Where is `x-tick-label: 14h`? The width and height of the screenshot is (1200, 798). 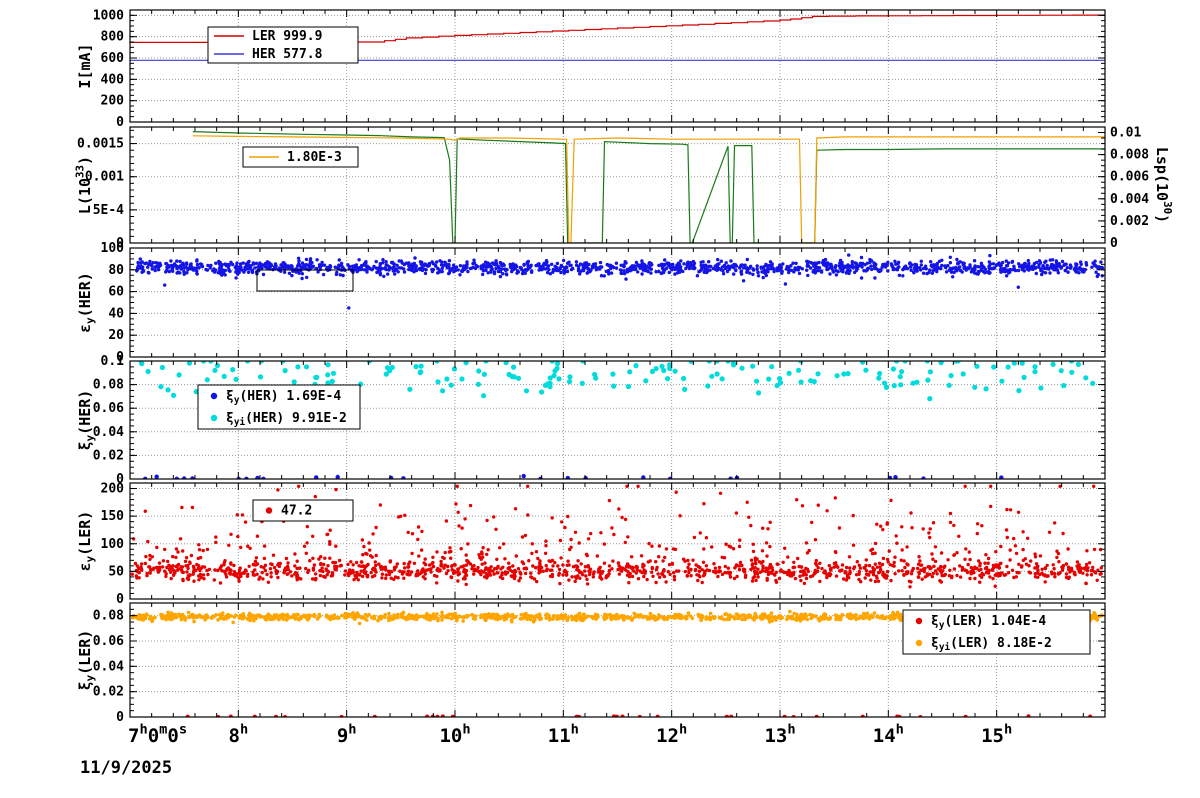 x-tick-label: 14h is located at coordinates (888, 734).